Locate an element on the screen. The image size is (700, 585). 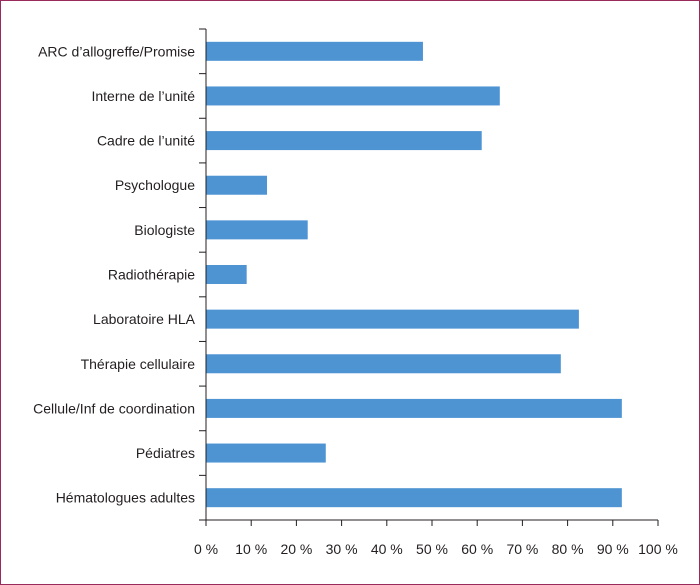
x-tick-label-9: 90 % is located at coordinates (613, 549).